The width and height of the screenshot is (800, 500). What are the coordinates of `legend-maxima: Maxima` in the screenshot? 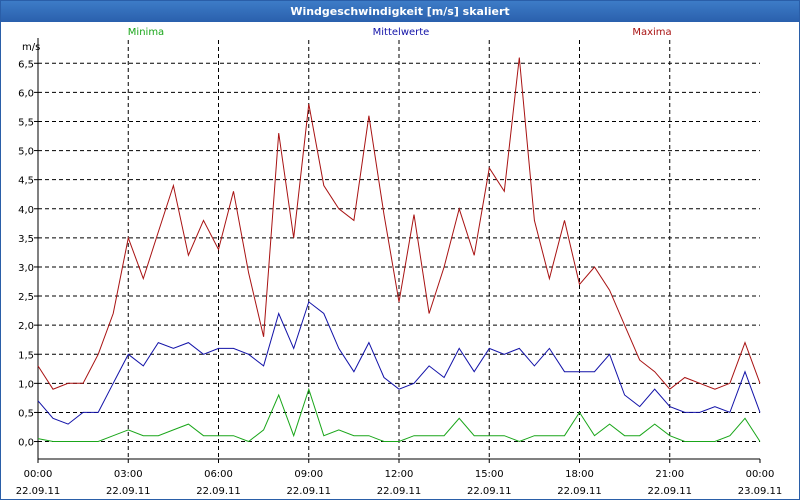 It's located at (651, 32).